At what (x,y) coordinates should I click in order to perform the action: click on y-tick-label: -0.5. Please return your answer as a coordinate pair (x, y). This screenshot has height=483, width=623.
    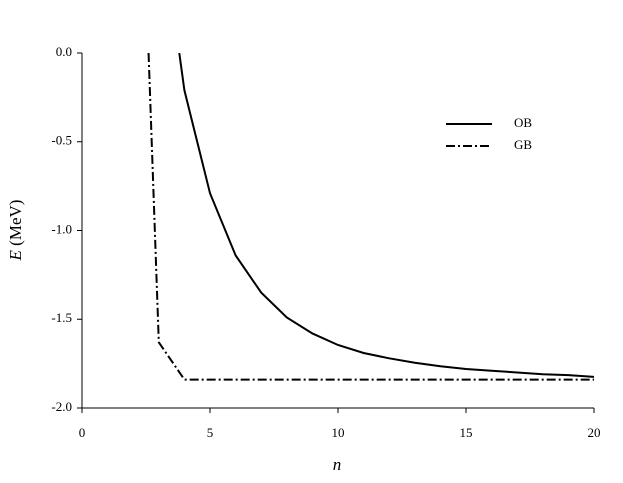
    Looking at the image, I should click on (61, 140).